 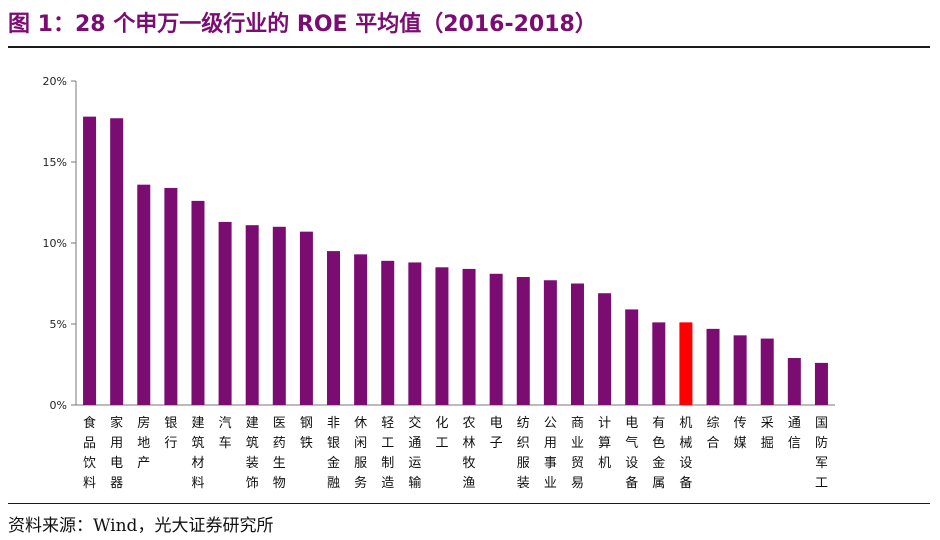 What do you see at coordinates (252, 453) in the screenshot?
I see `x-tick-label: 建筑装饰` at bounding box center [252, 453].